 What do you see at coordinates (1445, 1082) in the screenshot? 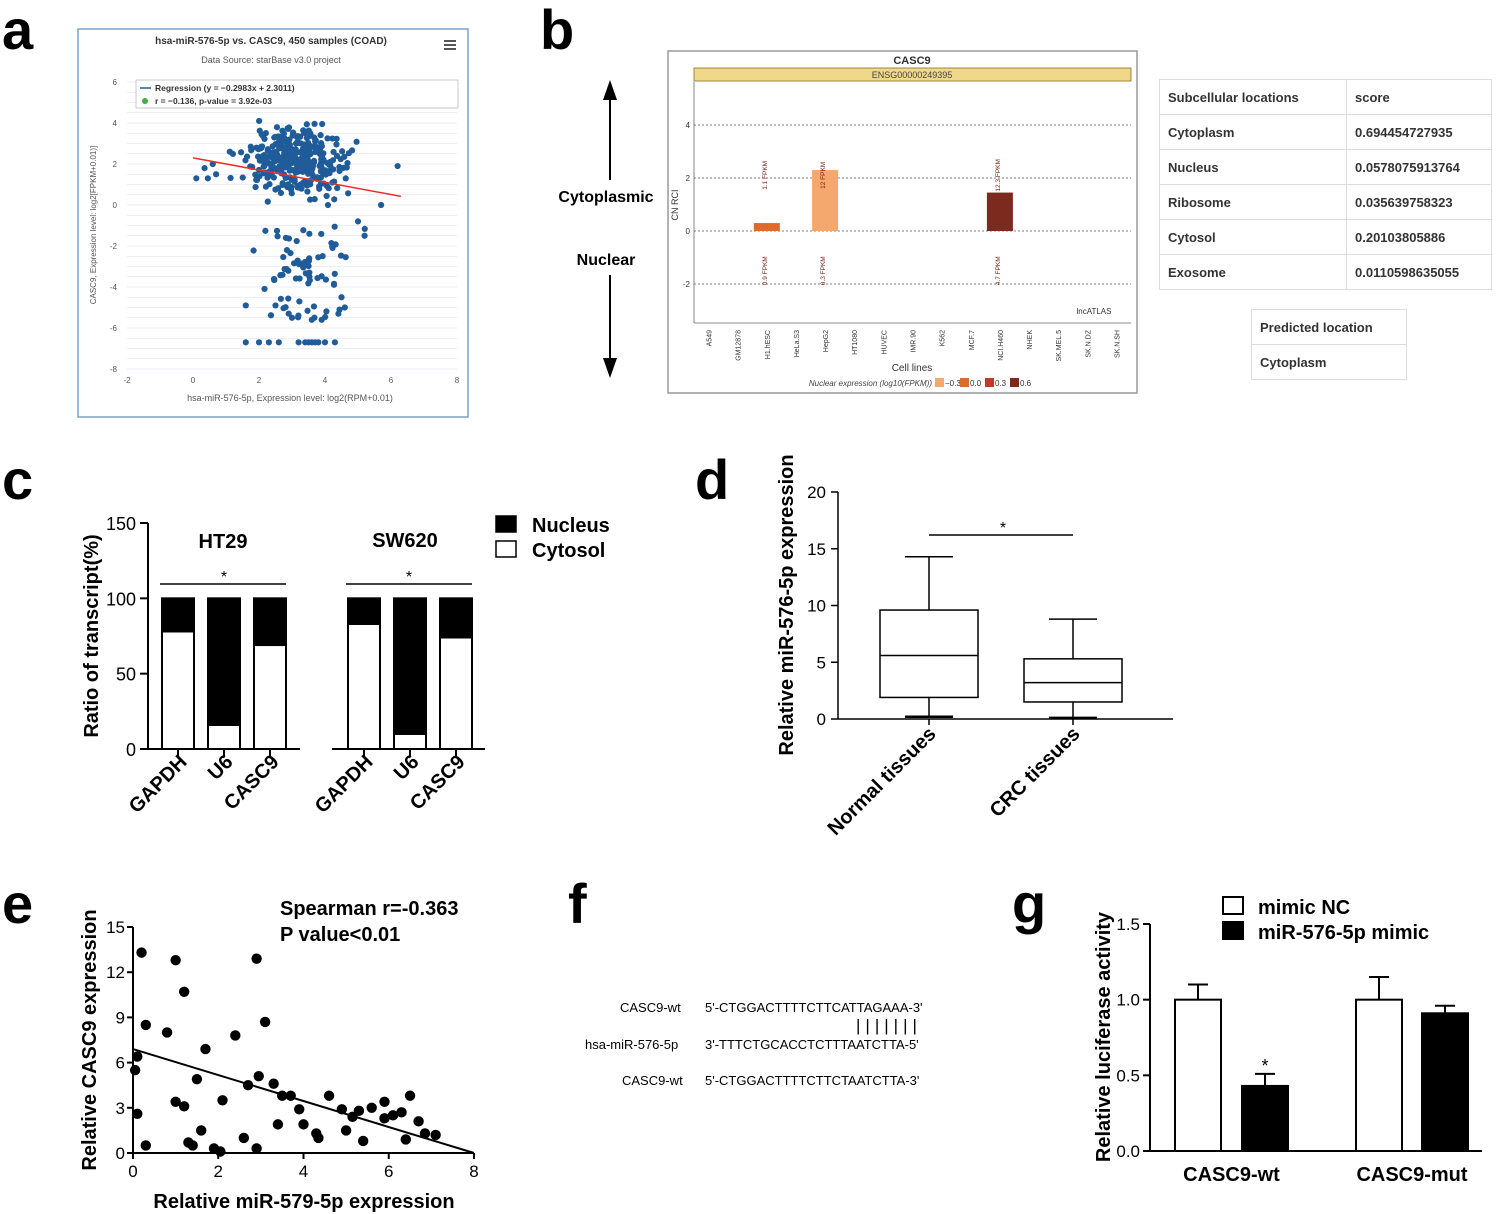
I see `panel-g-bar-mimic` at bounding box center [1445, 1082].